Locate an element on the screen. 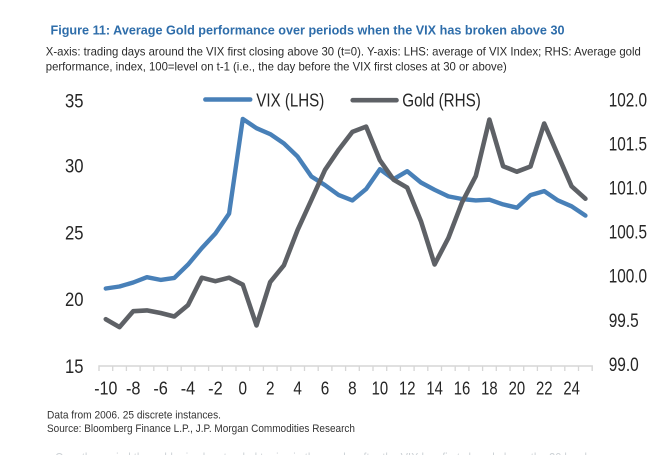  svg-text: 100.0 is located at coordinates (628, 277).